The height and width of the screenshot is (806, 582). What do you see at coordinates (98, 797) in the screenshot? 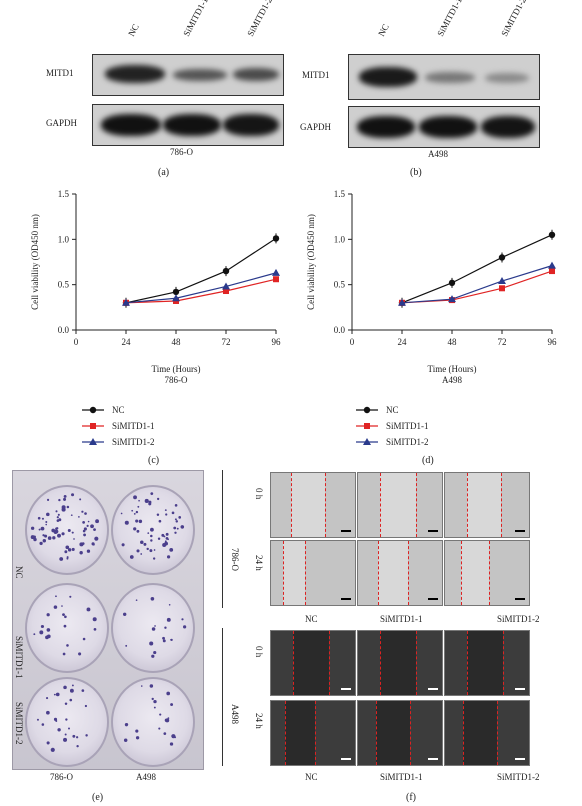
I see `panel-label: (e)` at bounding box center [98, 797].